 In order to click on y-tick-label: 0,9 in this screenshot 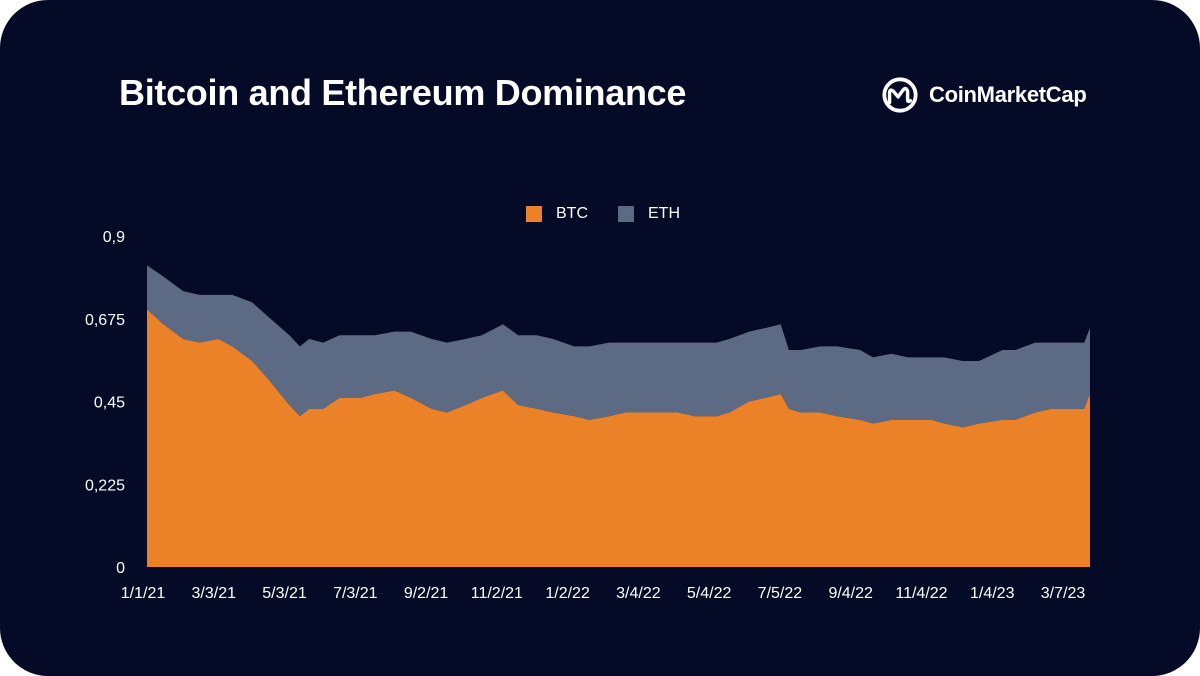, I will do `click(114, 237)`.